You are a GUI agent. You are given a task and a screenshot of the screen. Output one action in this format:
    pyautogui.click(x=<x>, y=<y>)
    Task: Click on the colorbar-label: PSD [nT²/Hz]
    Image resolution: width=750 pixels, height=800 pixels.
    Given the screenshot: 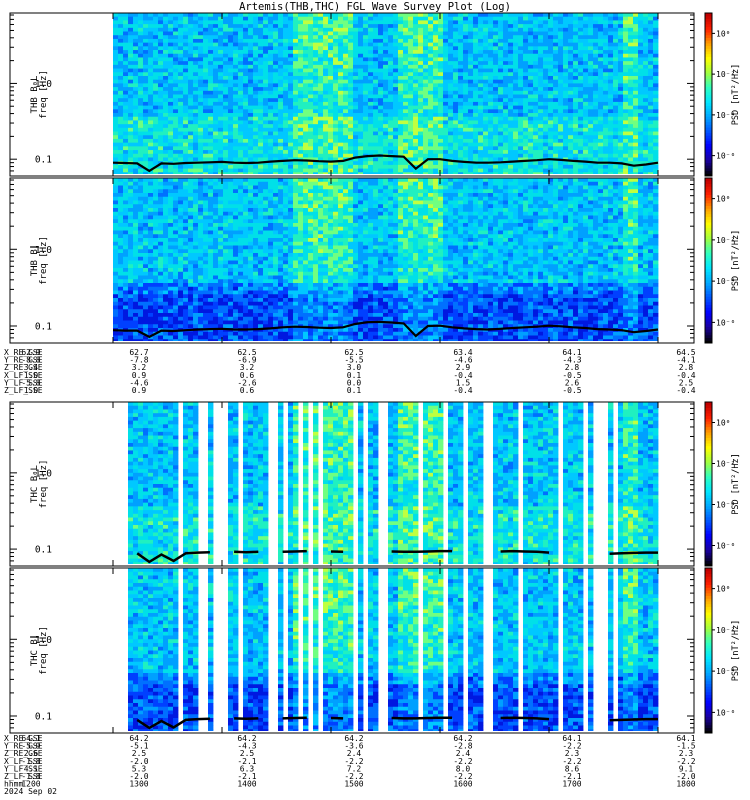 What is the action you would take?
    pyautogui.click(x=736, y=94)
    